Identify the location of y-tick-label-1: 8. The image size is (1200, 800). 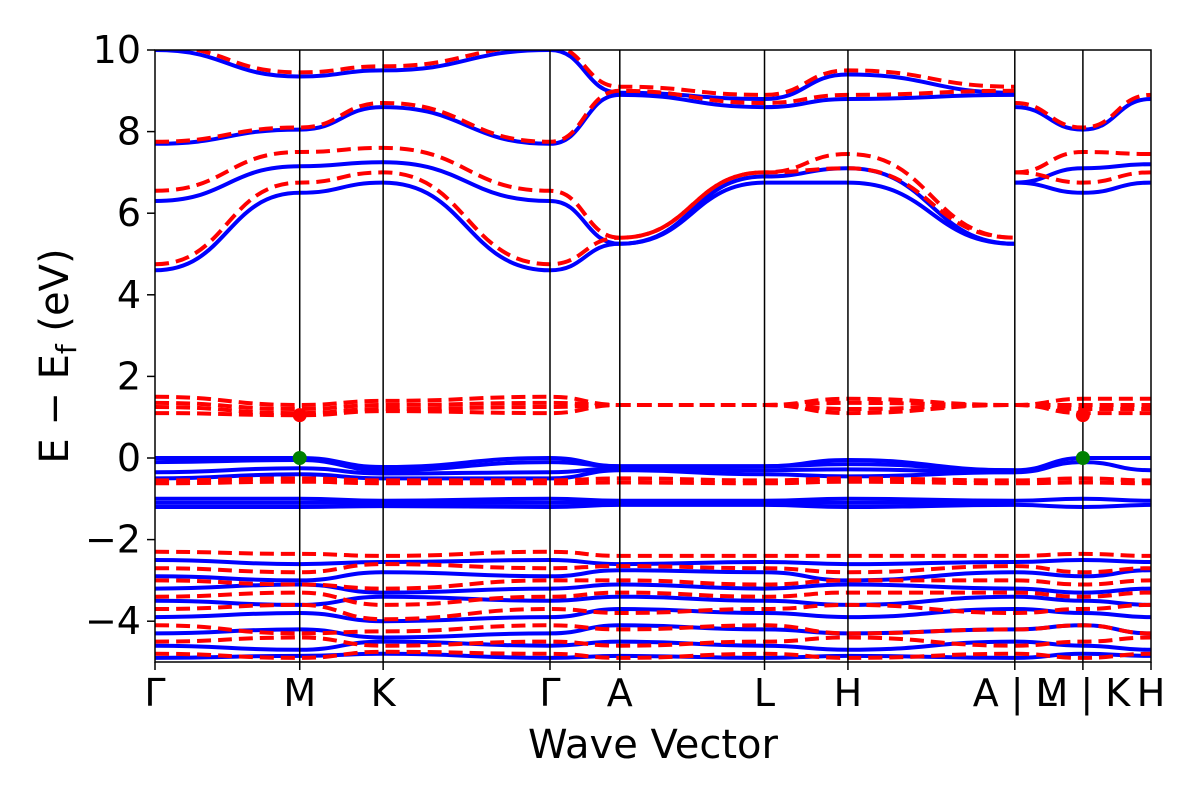
(129, 132).